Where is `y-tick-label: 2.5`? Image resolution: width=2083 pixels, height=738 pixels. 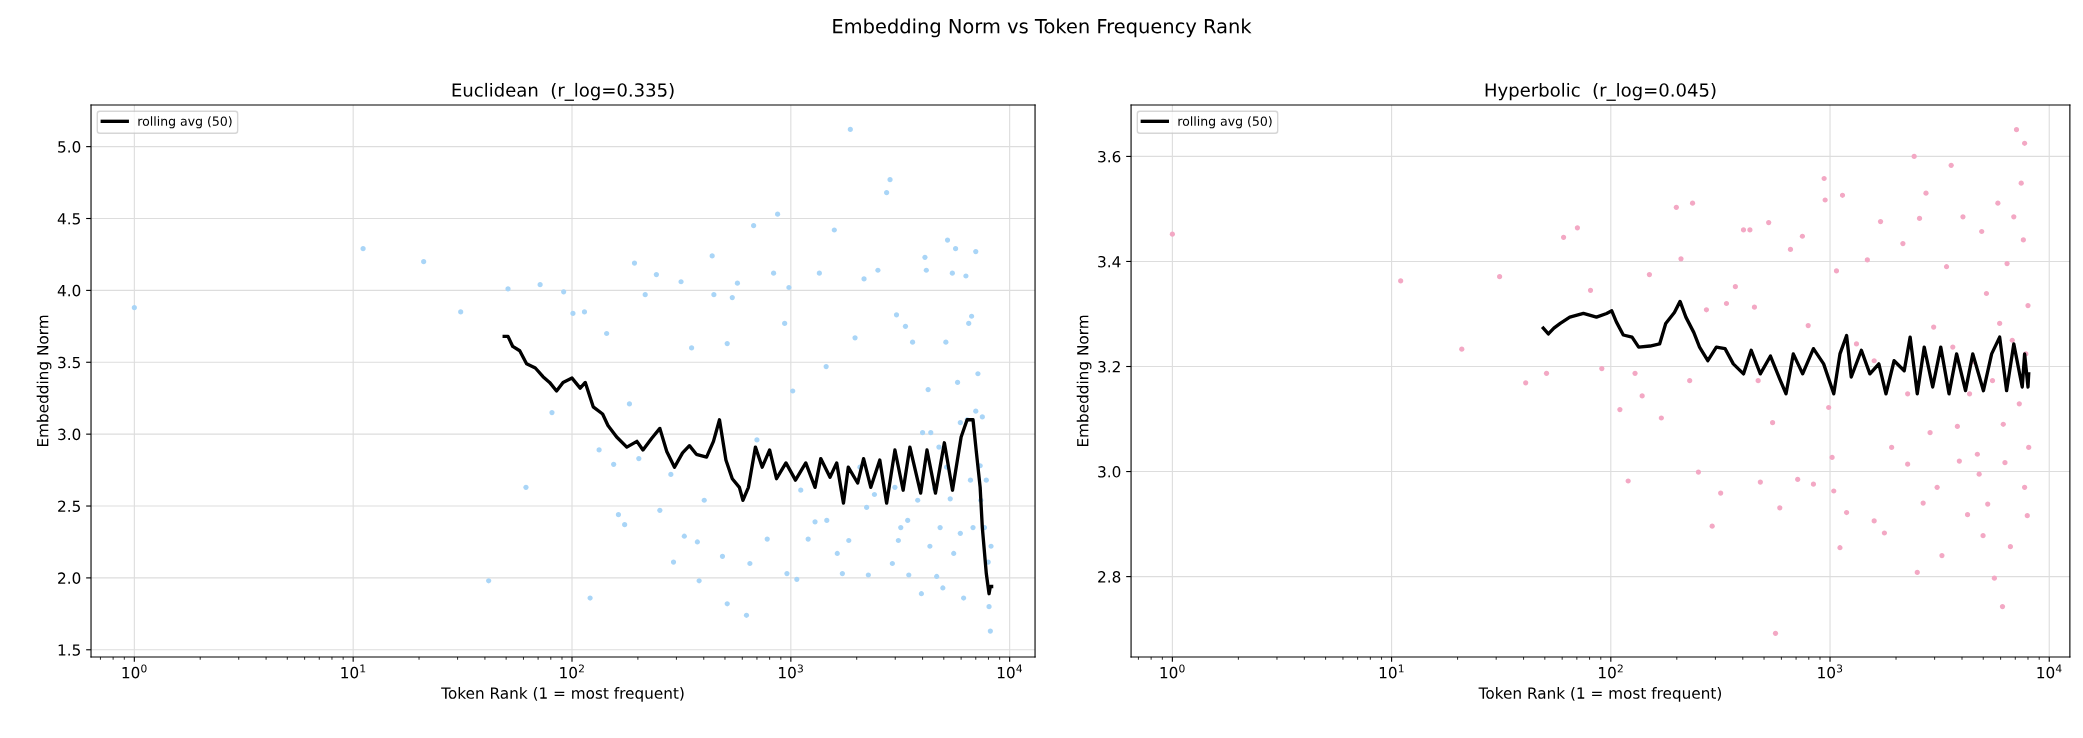 y-tick-label: 2.5 is located at coordinates (69, 506).